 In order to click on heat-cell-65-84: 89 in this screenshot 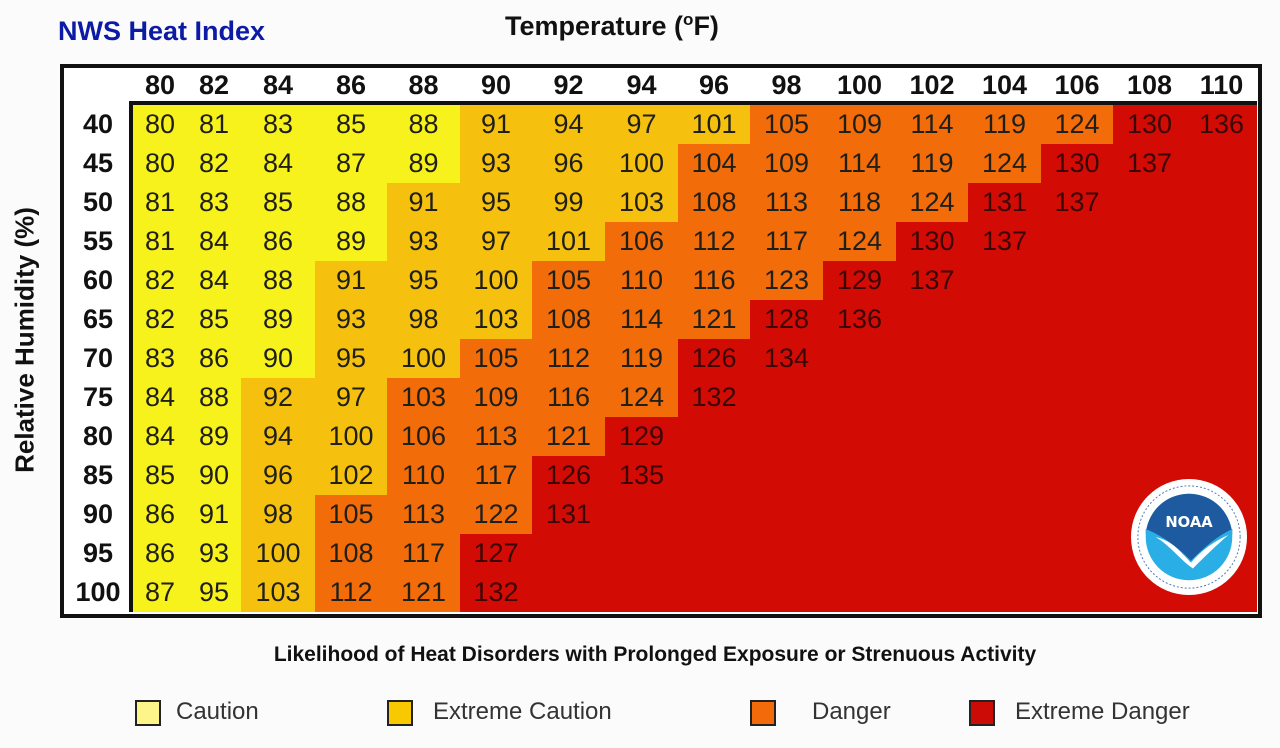, I will do `click(278, 319)`.